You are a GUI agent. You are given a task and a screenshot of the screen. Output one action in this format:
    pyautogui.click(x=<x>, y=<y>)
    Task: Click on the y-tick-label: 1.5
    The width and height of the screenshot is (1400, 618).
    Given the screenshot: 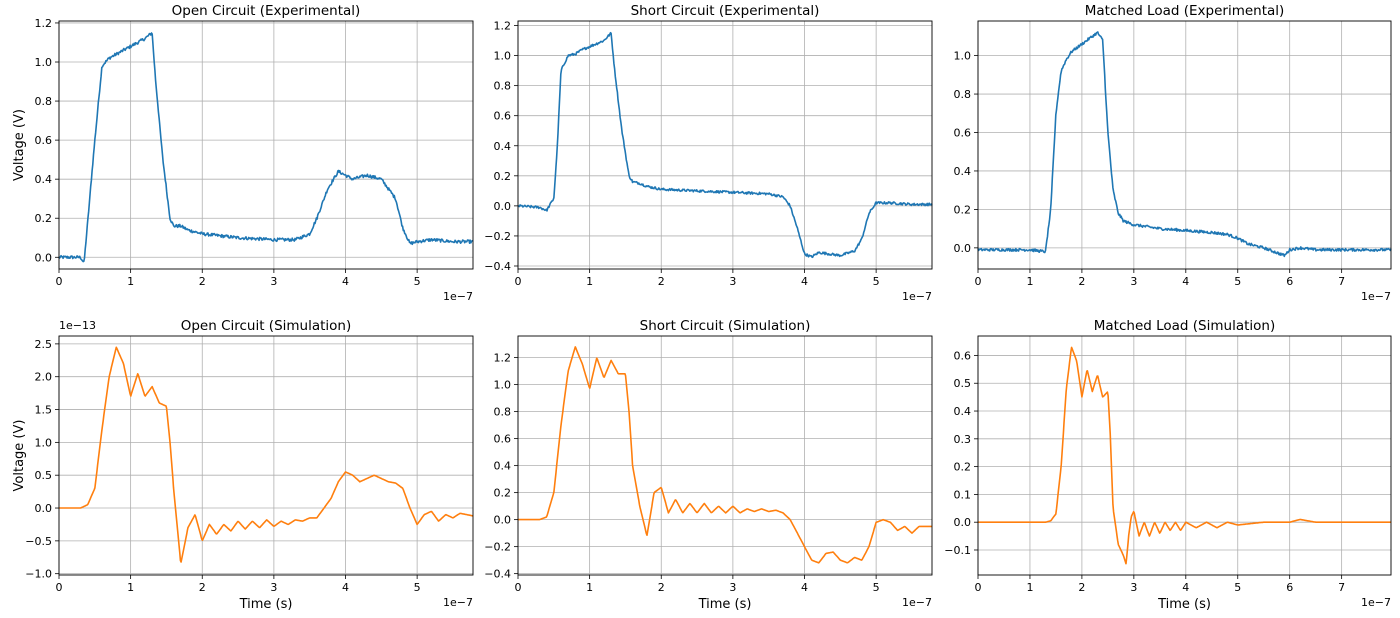 What is the action you would take?
    pyautogui.click(x=44, y=410)
    